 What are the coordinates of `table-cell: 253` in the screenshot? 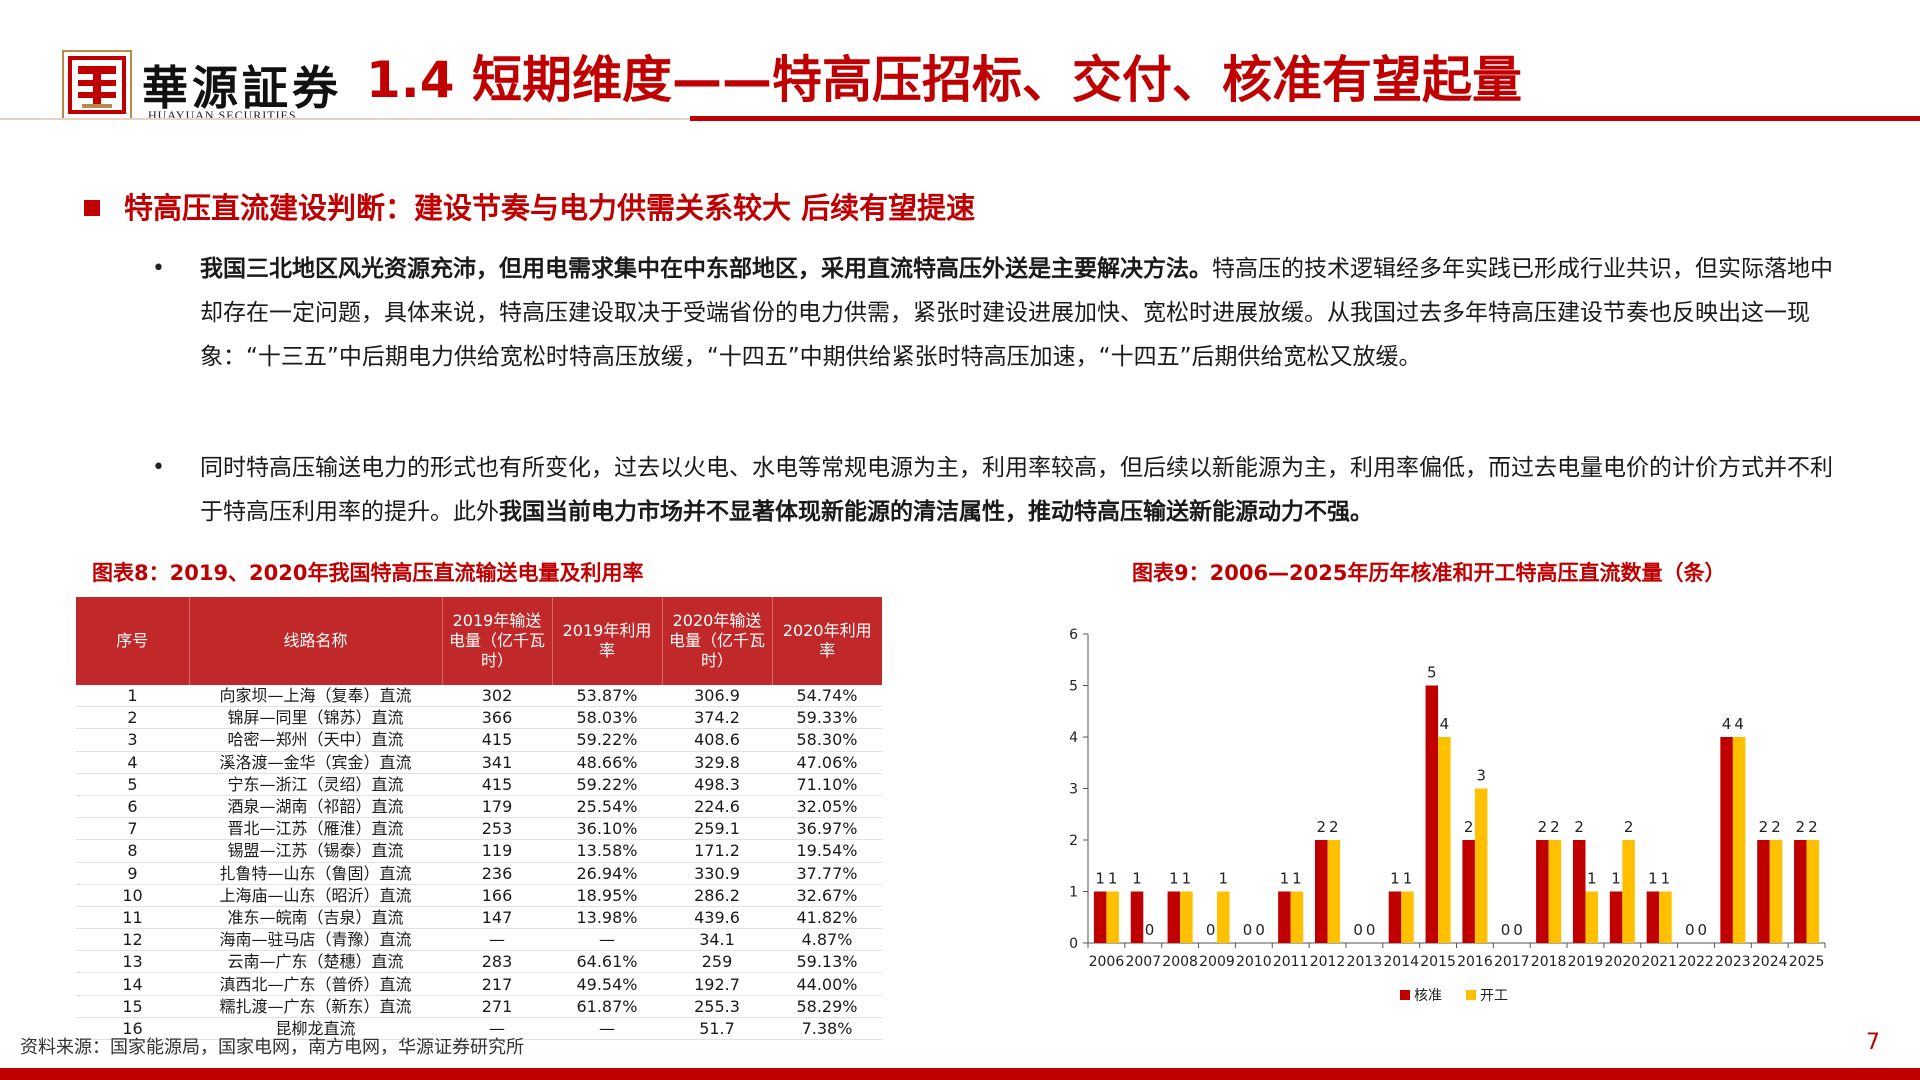 It's located at (497, 829).